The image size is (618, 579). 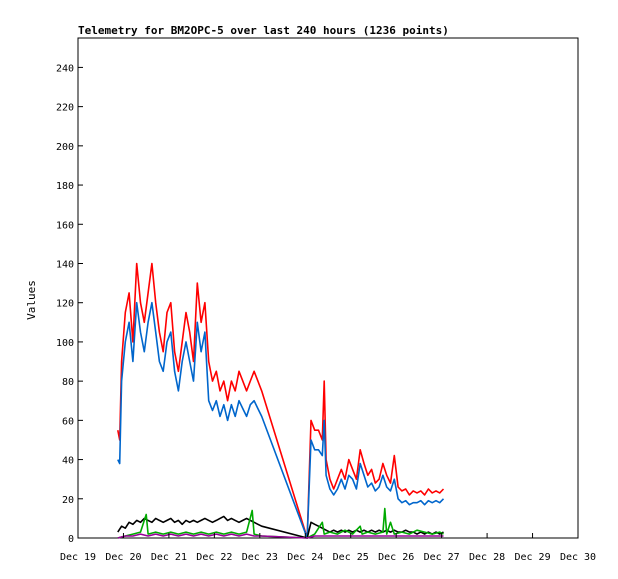 I want to click on x-tick-label: Dec 20, so click(x=123, y=557).